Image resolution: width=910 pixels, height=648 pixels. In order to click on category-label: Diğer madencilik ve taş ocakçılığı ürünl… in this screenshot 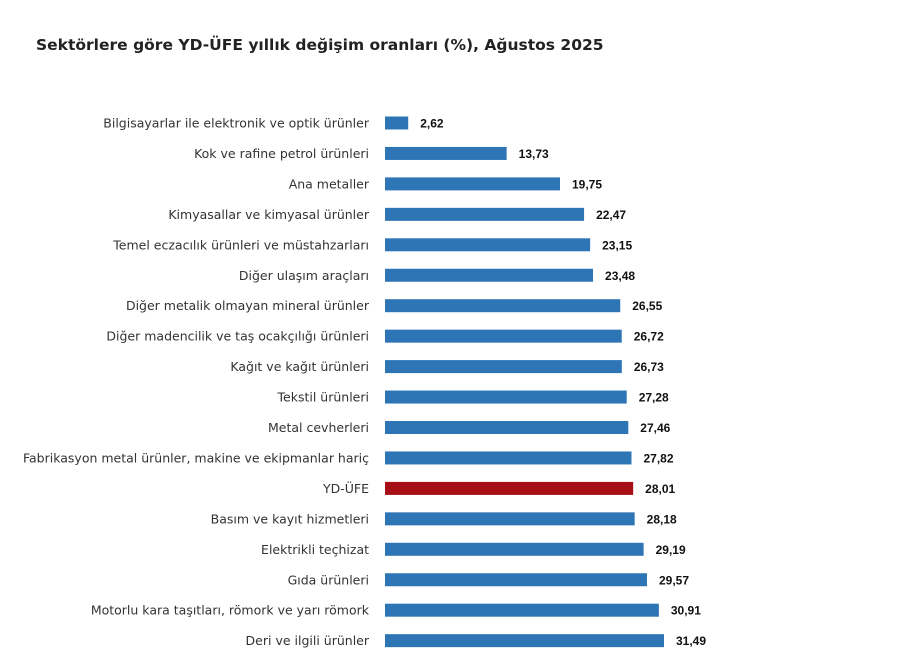, I will do `click(237, 336)`.